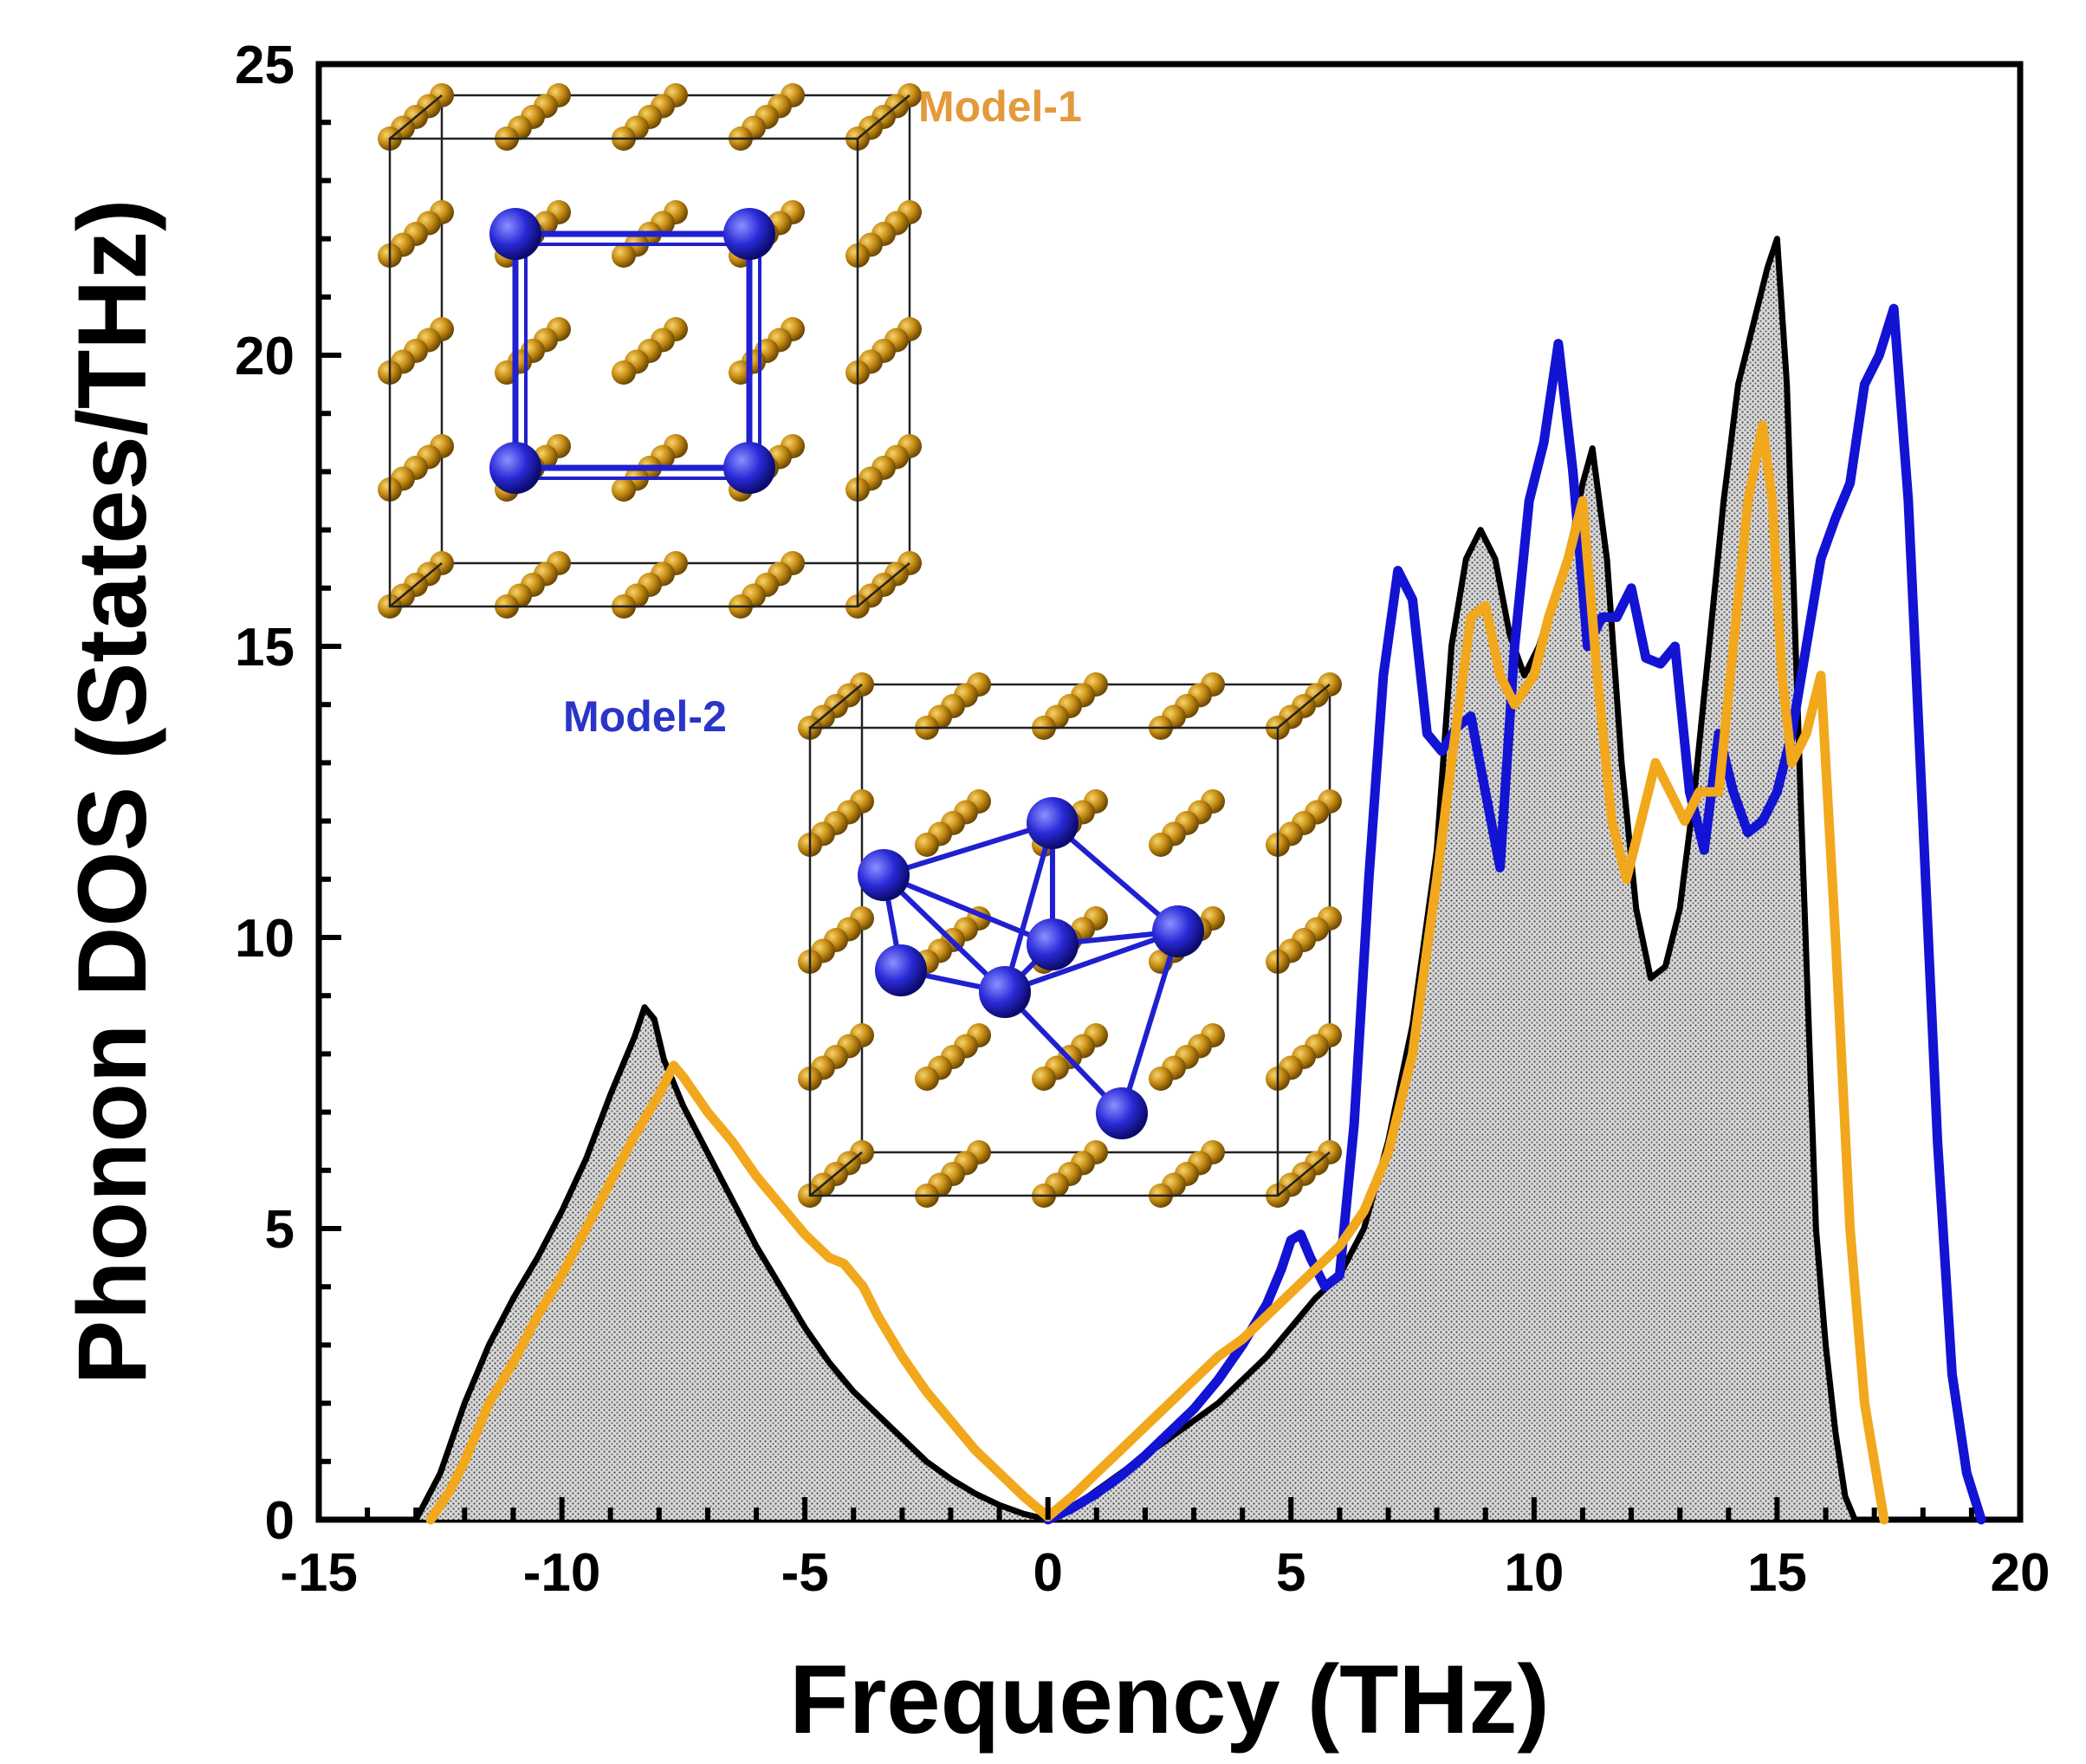 This screenshot has height=1764, width=2086. I want to click on y-tick-label: 15, so click(265, 648).